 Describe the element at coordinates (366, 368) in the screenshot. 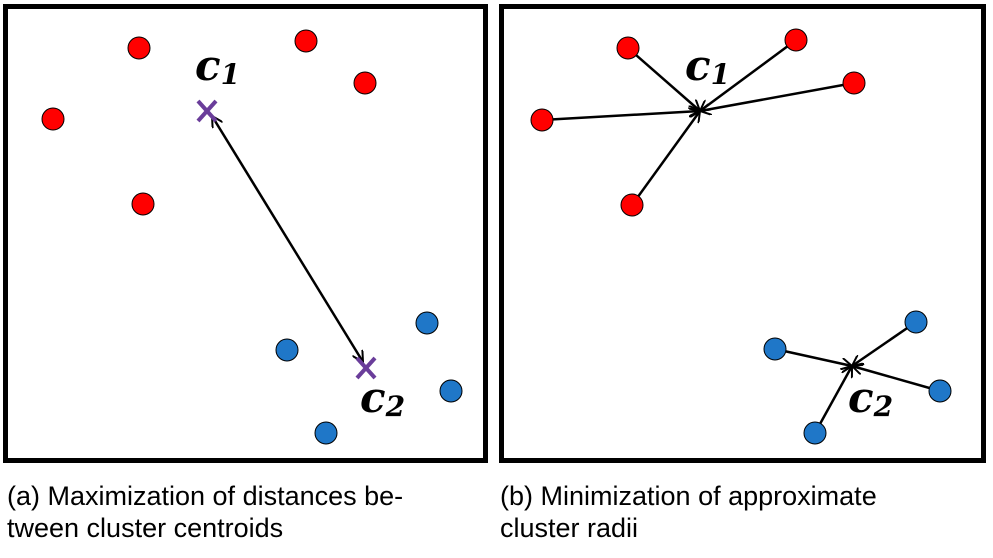

I see `centroid-2-marker` at that location.